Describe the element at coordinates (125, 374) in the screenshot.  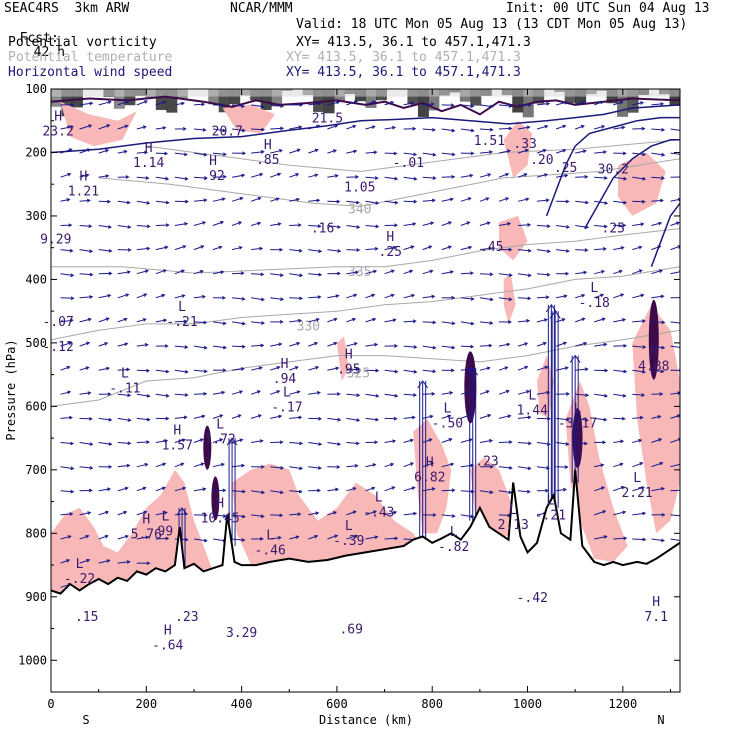
I see `low-marker: L` at that location.